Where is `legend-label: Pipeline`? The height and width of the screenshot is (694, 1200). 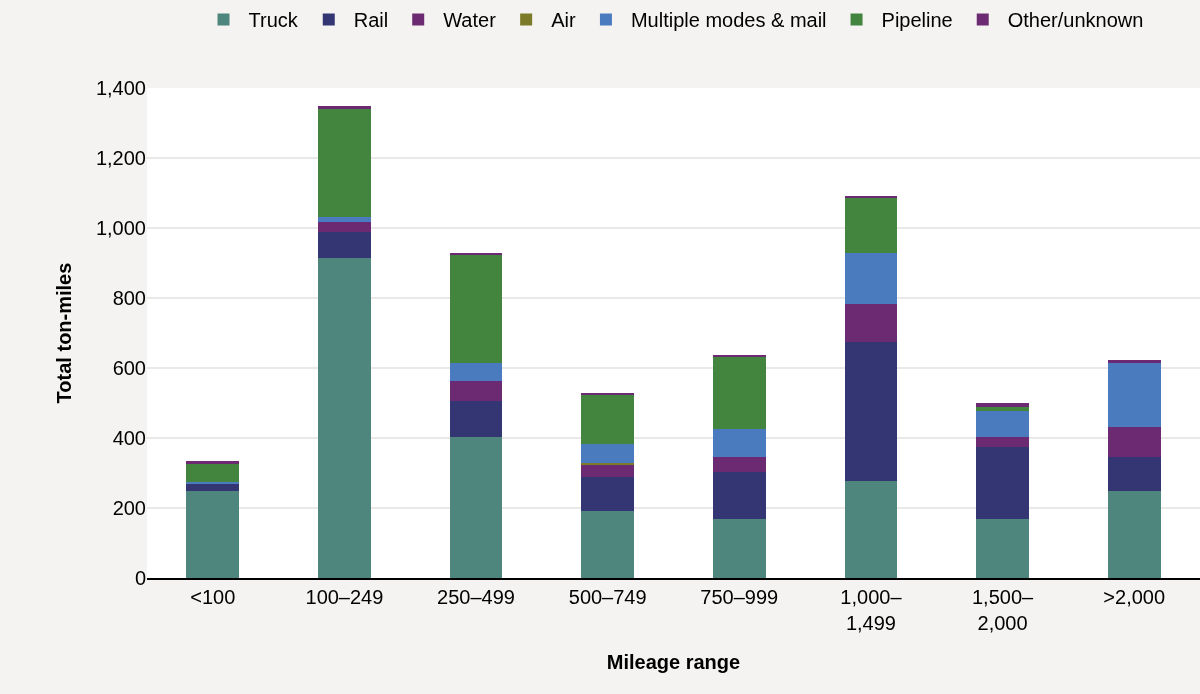
legend-label: Pipeline is located at coordinates (917, 20).